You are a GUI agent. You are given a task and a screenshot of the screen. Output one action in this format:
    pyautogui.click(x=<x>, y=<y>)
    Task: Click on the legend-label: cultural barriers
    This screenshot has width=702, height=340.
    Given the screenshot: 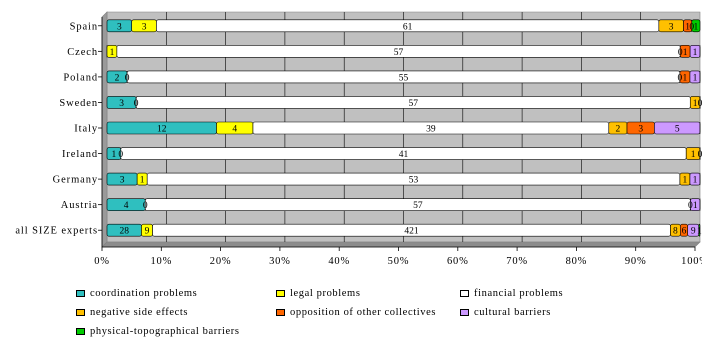 What is the action you would take?
    pyautogui.click(x=512, y=312)
    